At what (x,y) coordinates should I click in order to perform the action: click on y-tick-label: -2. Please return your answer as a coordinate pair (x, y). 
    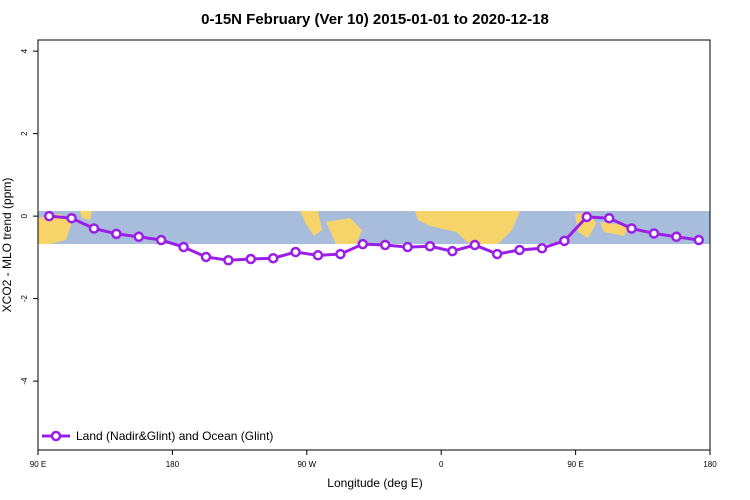
    Looking at the image, I should click on (24, 299).